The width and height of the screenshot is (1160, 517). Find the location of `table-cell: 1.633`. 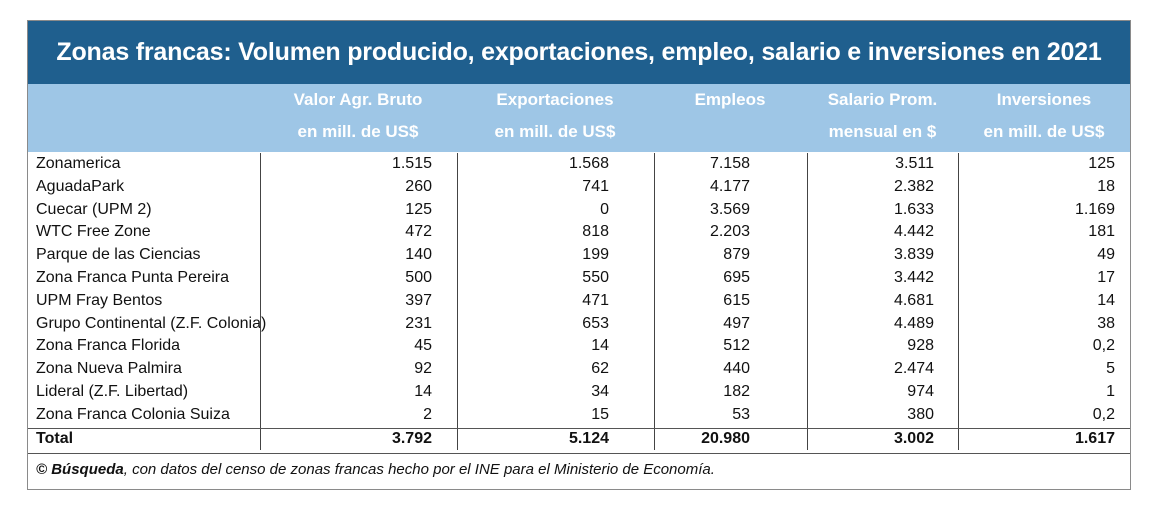

table-cell: 1.633 is located at coordinates (913, 209).